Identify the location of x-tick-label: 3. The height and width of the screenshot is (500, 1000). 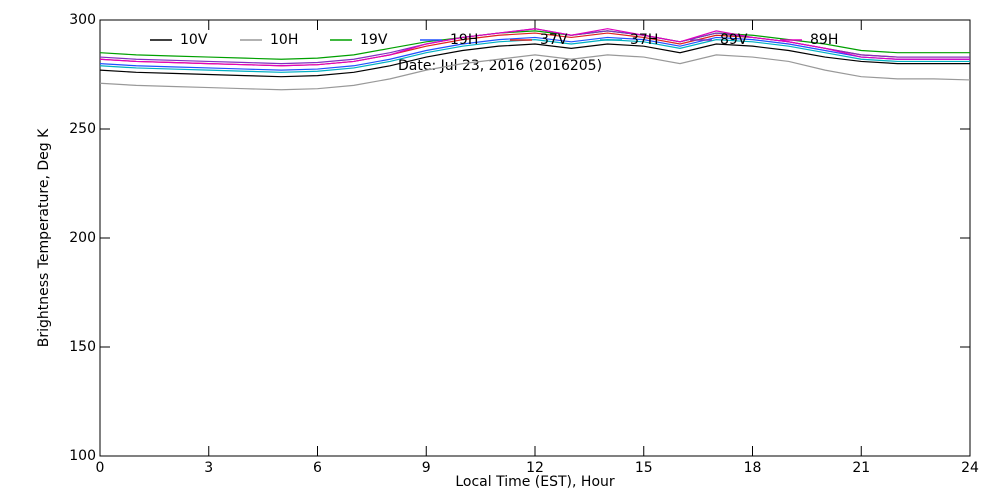
(208, 468).